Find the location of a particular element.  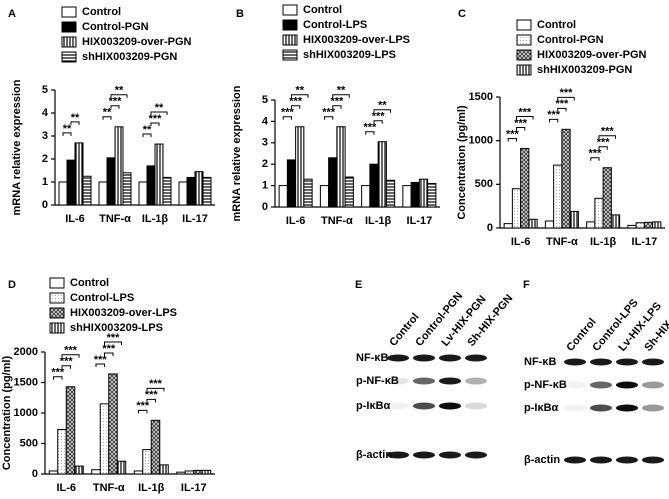

panel-letter: B is located at coordinates (240, 14).